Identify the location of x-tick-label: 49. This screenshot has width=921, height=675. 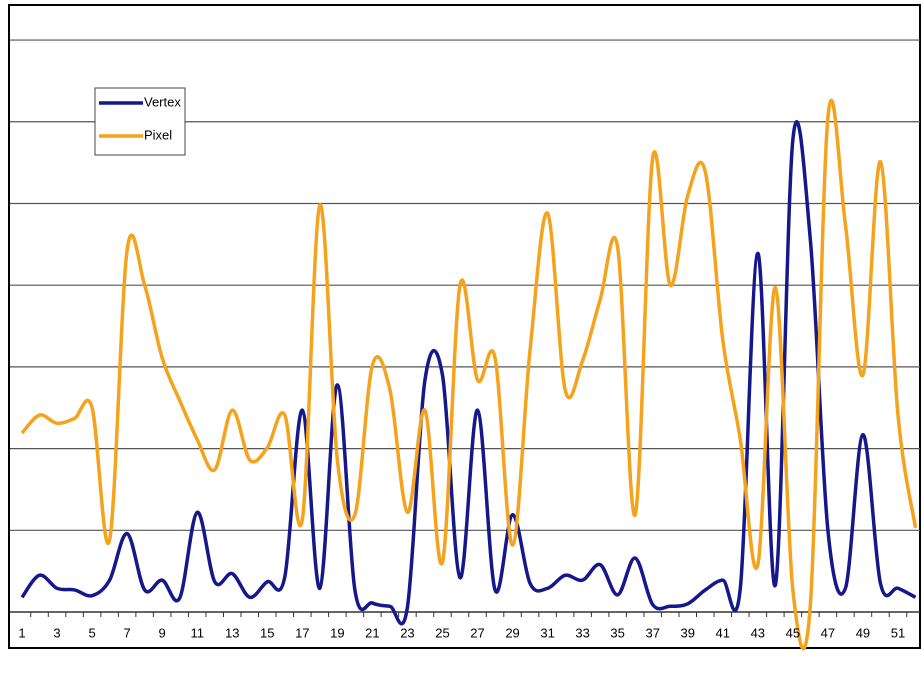
(863, 632).